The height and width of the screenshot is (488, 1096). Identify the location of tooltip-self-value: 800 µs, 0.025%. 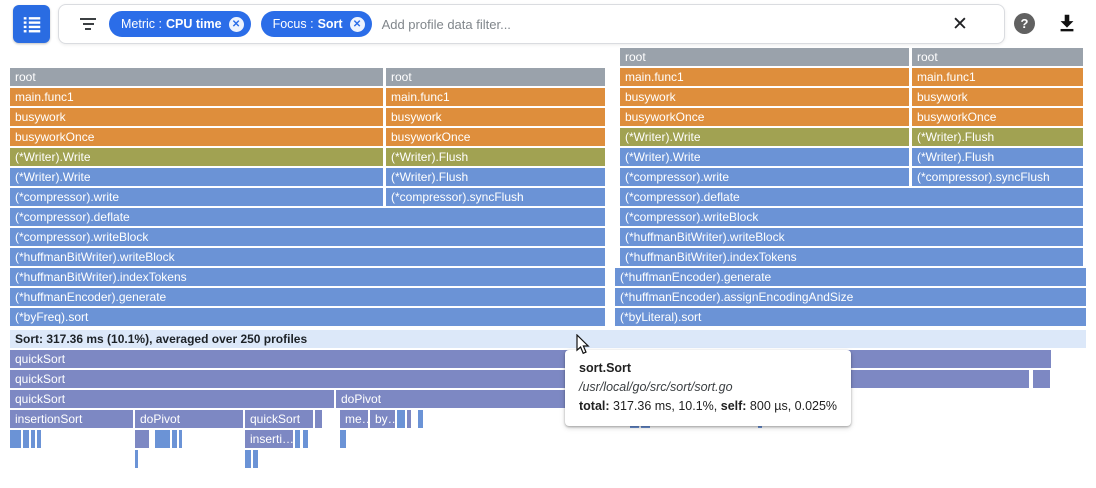
(792, 406).